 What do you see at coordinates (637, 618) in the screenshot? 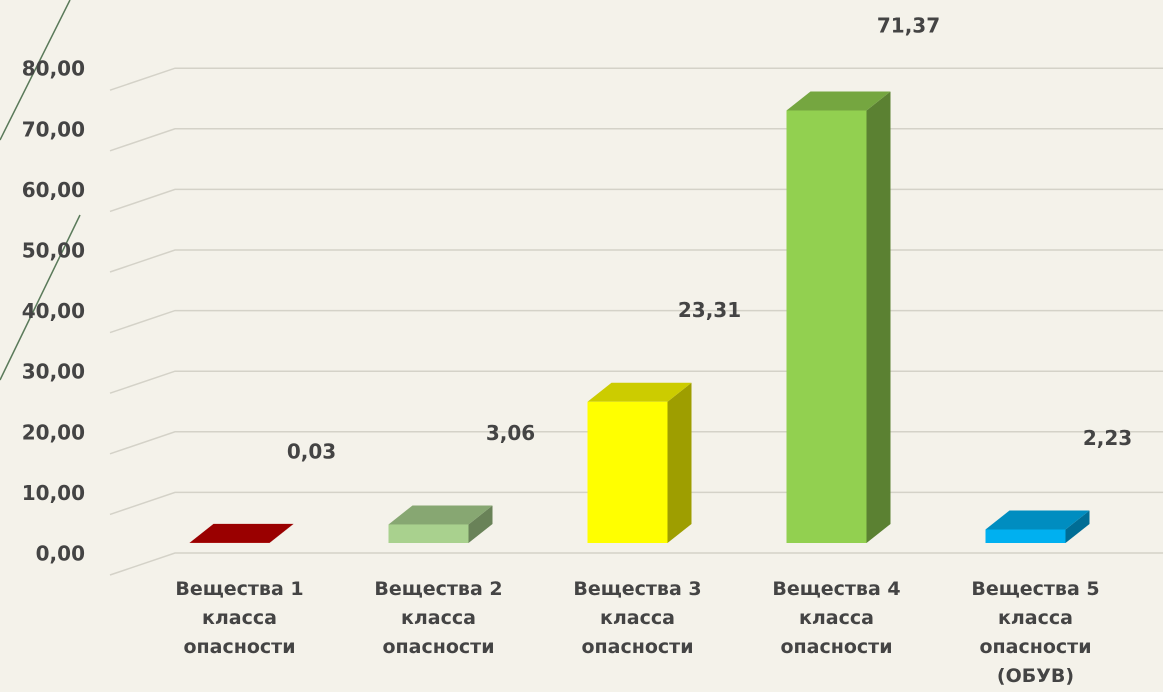
I see `x-tick-label: Вещества 3 класса опасности` at bounding box center [637, 618].